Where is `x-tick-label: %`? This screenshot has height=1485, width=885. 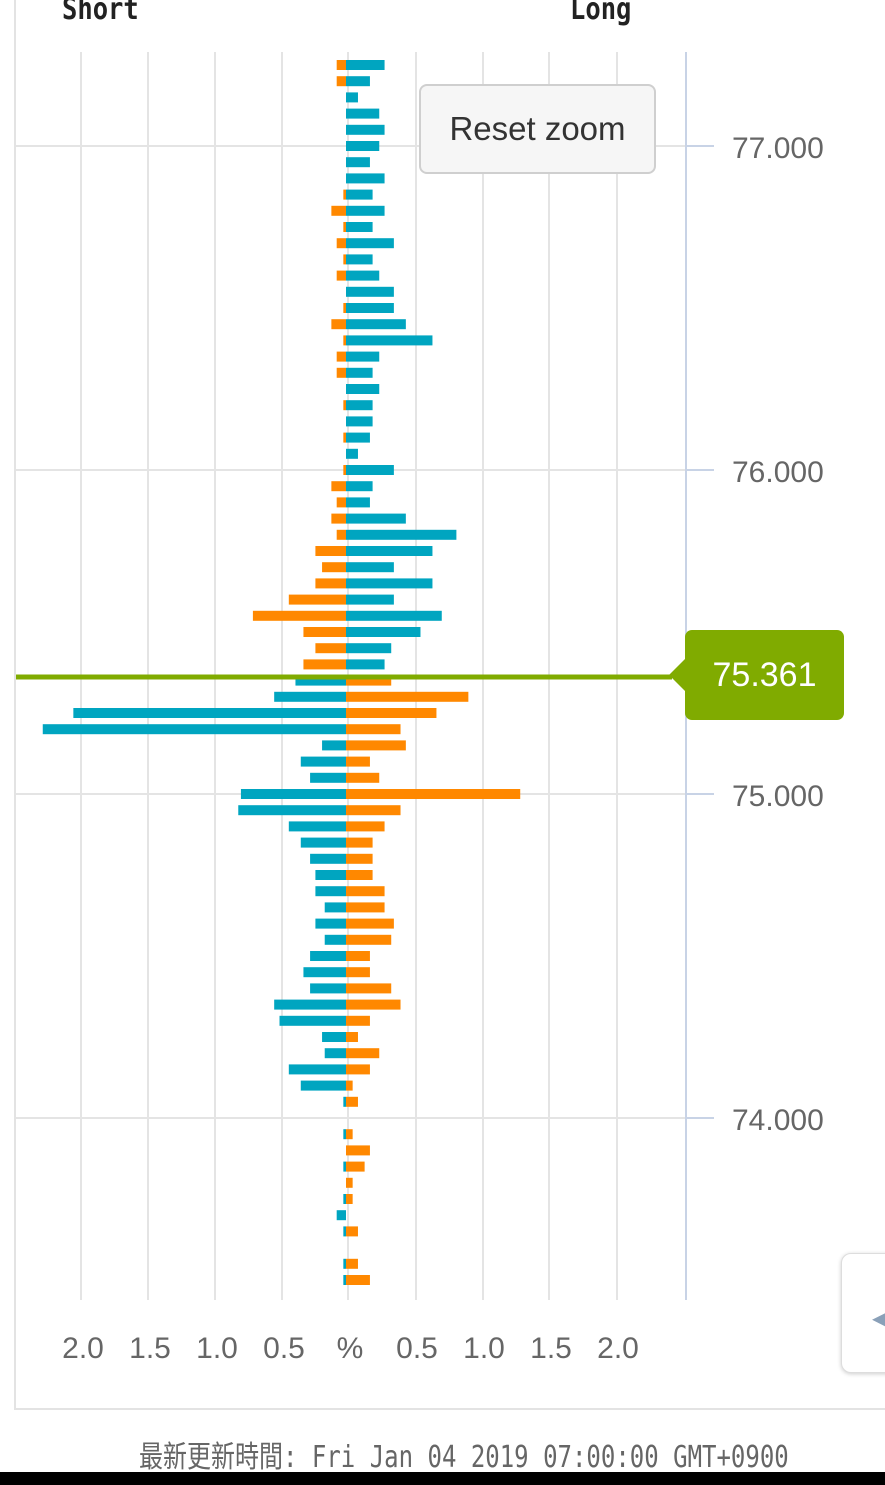 x-tick-label: % is located at coordinates (350, 1348).